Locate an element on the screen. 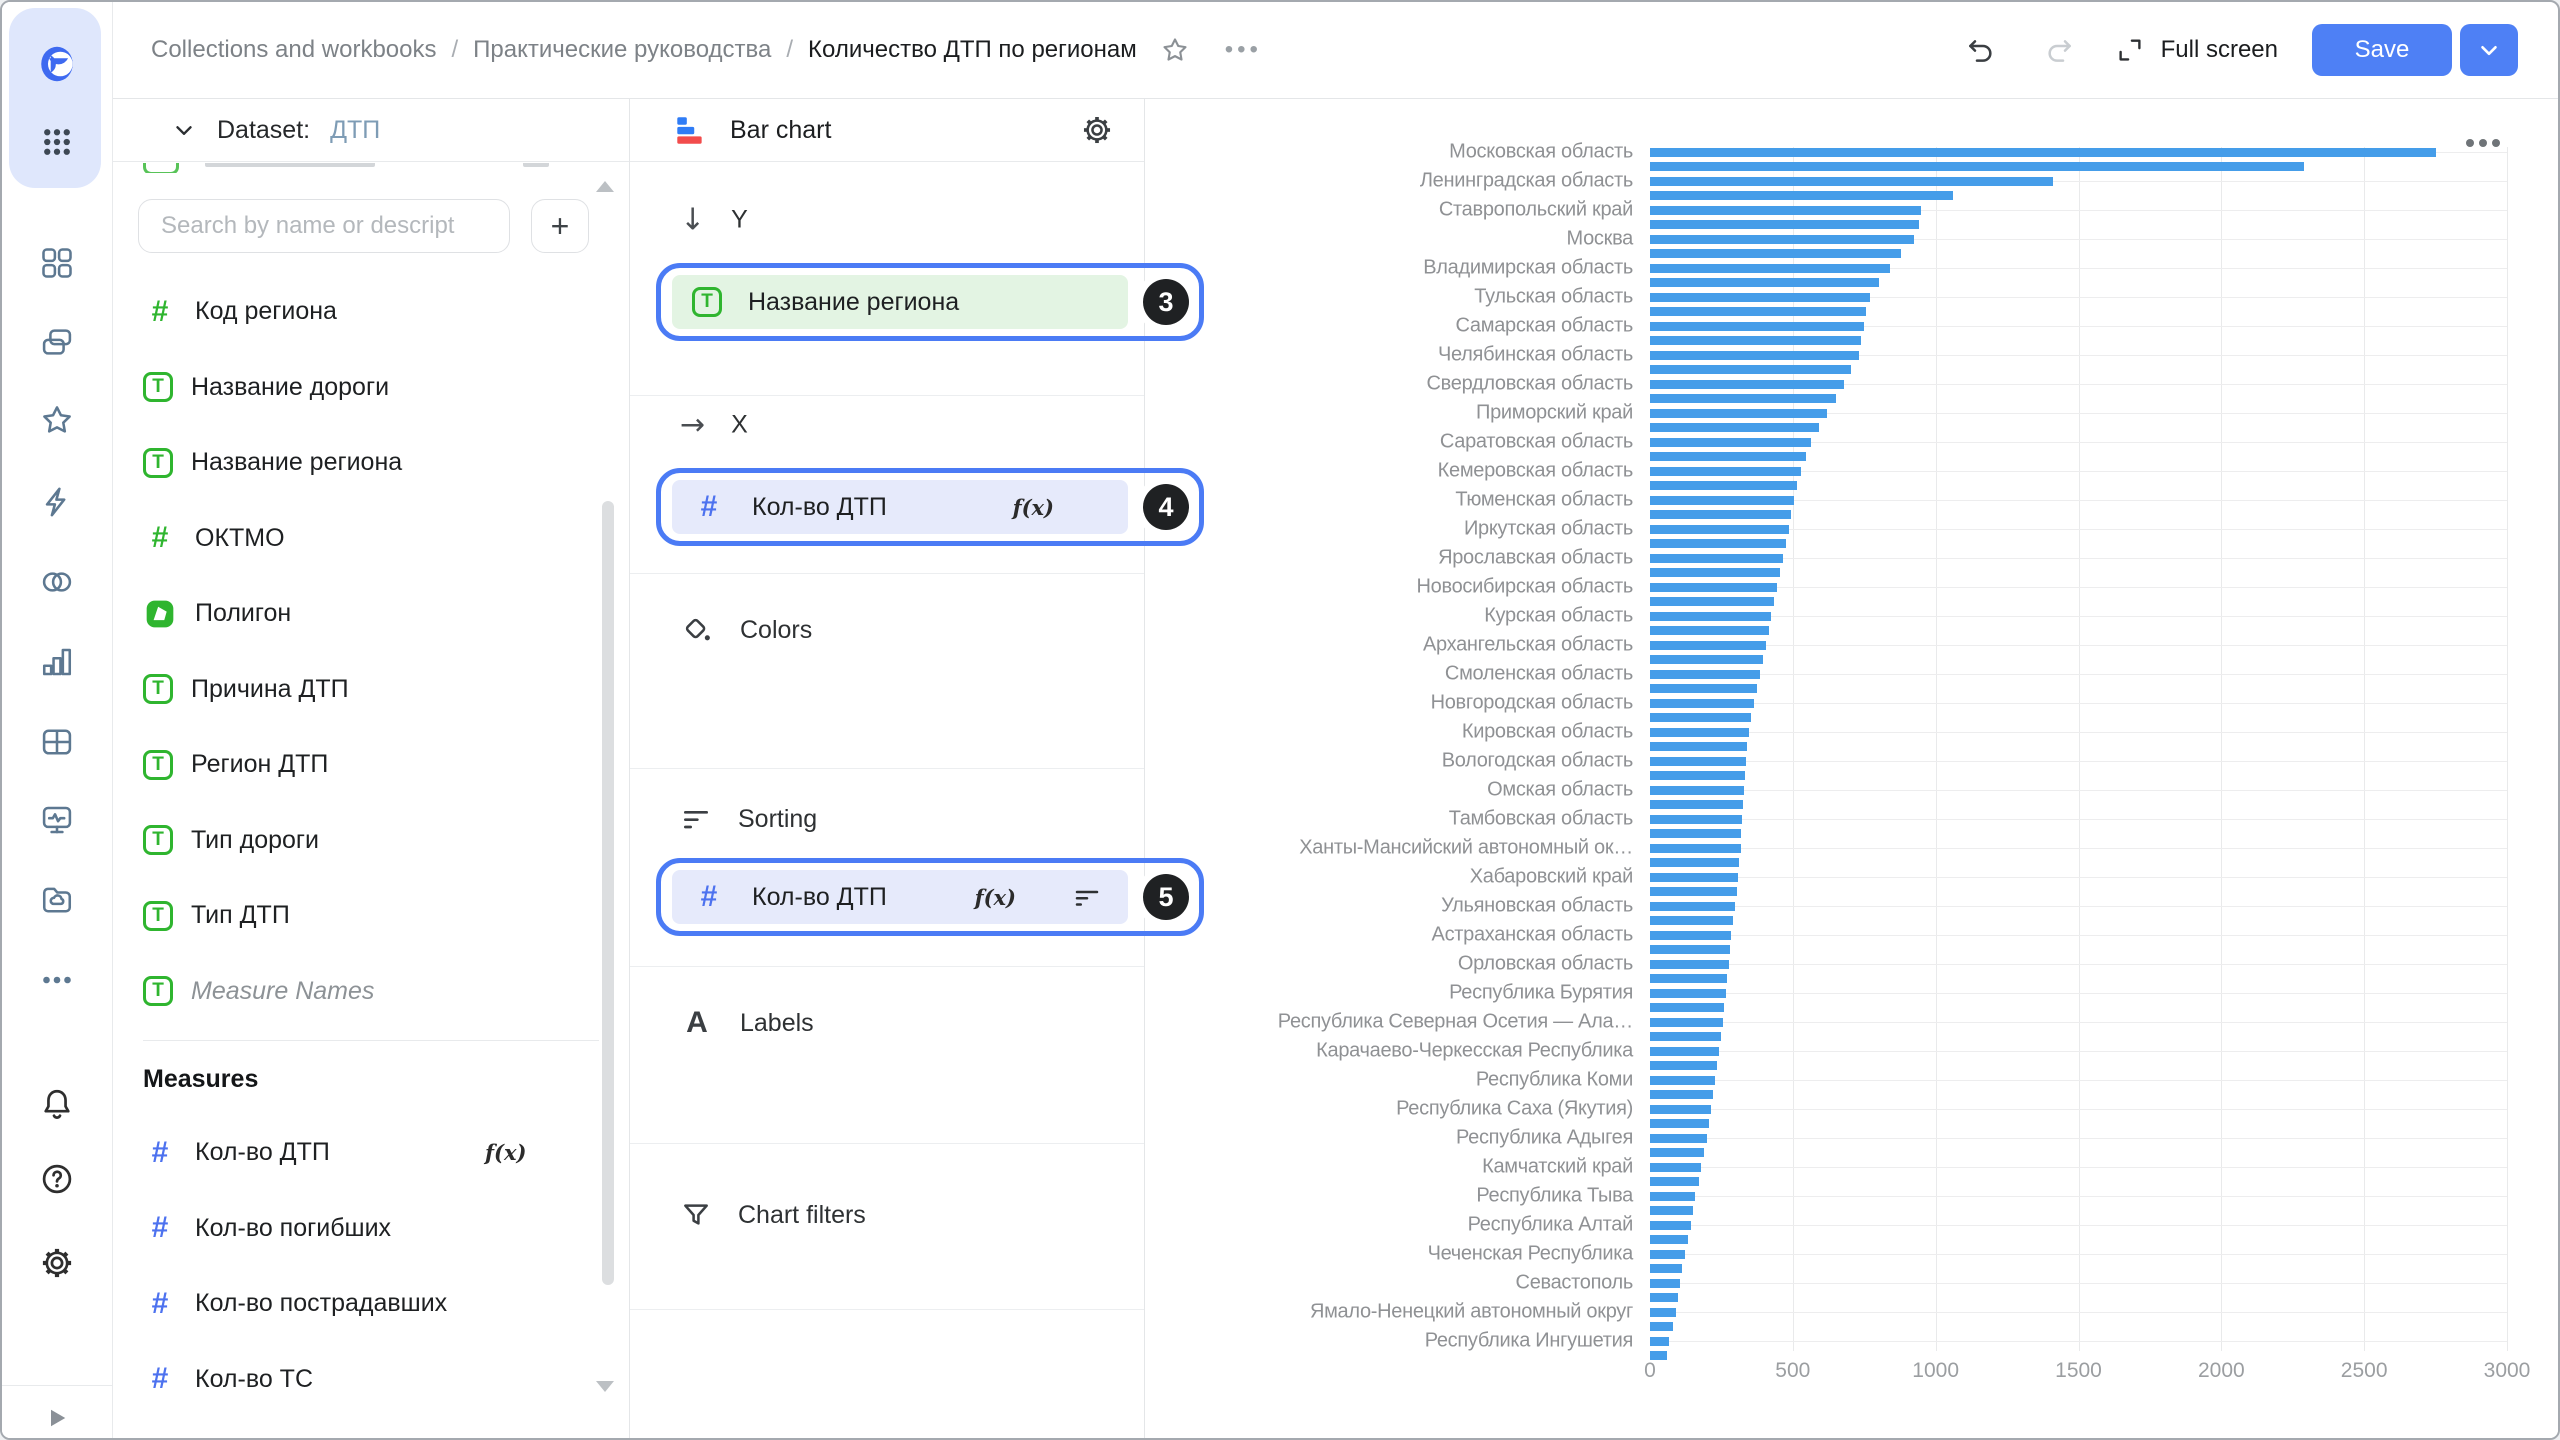  settings-icon is located at coordinates (57, 1263).